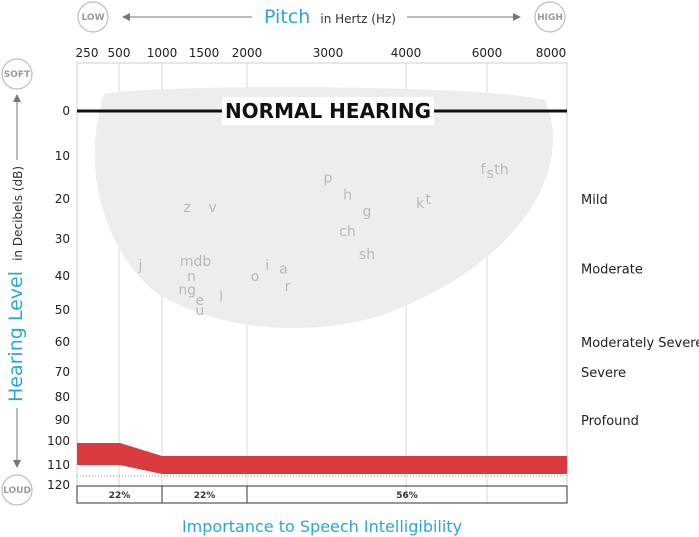  Describe the element at coordinates (17, 98) in the screenshot. I see `level-arrow-up-head` at that location.